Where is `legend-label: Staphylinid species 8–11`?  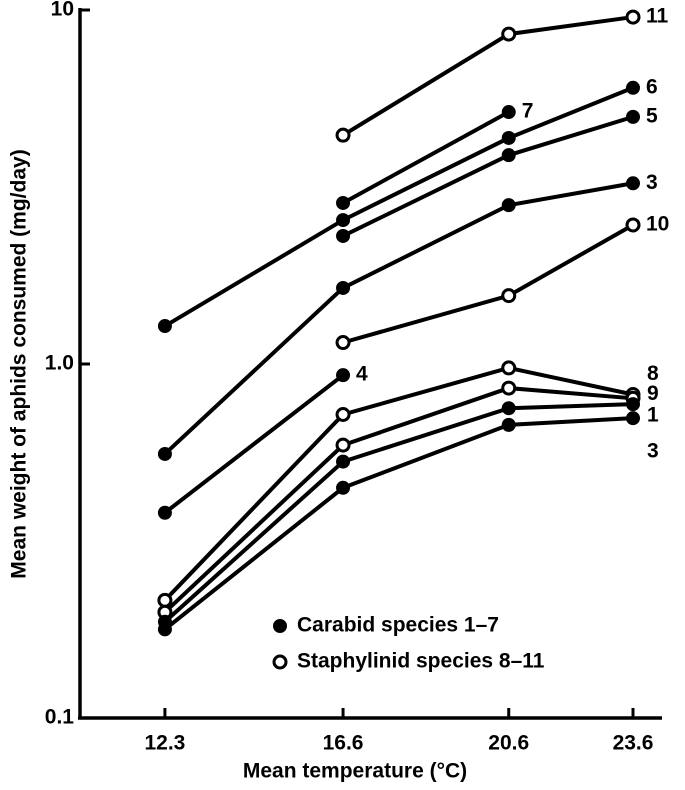
legend-label: Staphylinid species 8–11 is located at coordinates (421, 661).